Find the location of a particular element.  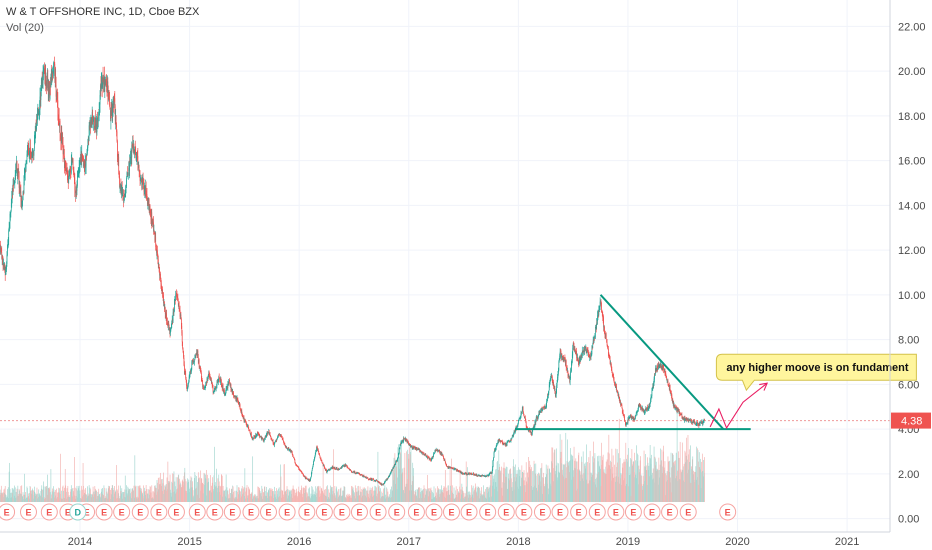

note-callout is located at coordinates (816, 372).